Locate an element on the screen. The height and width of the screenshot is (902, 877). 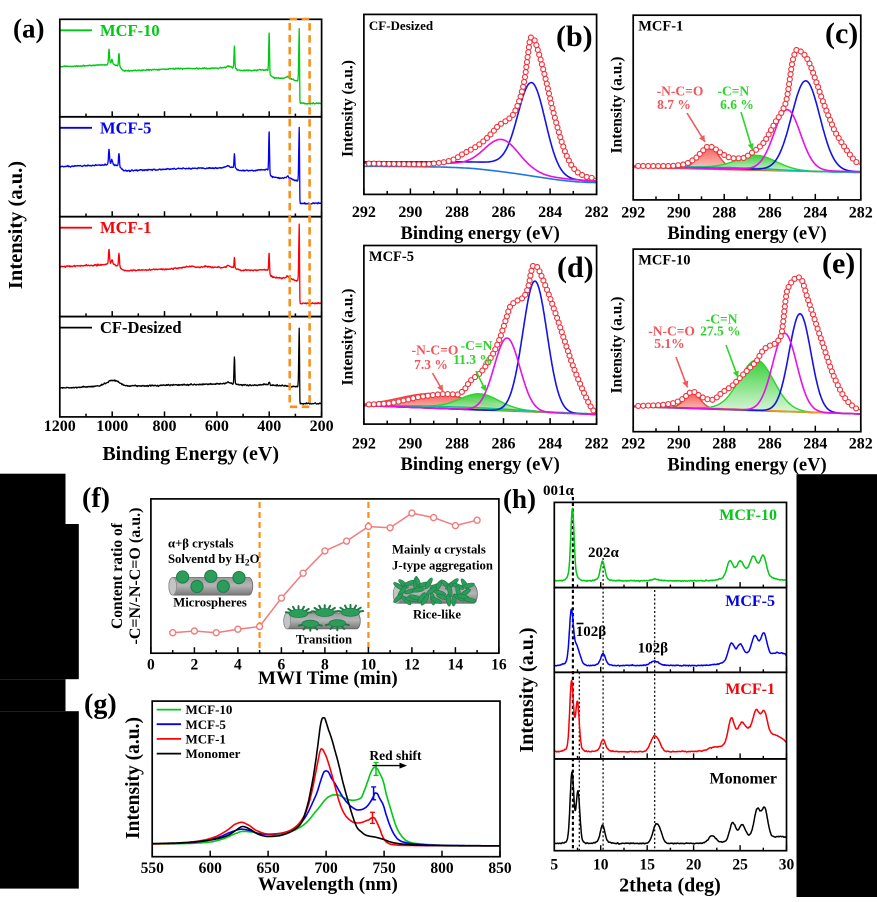
svg-text: 25 is located at coordinates (740, 865).